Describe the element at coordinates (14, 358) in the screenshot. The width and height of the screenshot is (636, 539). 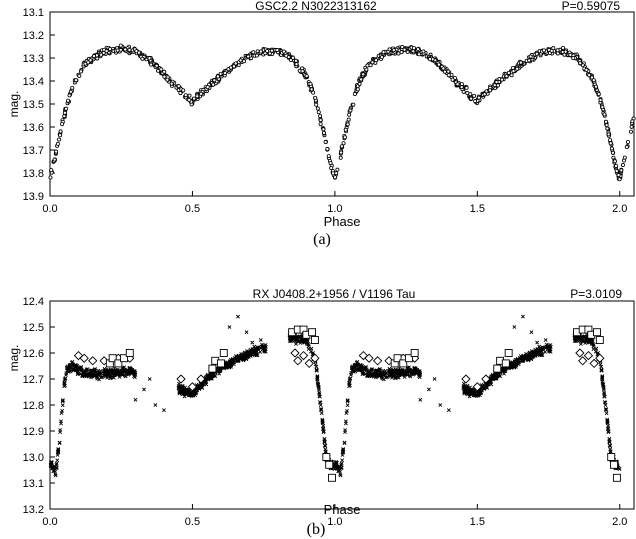
I see `panel-b-ylabel: mag.` at that location.